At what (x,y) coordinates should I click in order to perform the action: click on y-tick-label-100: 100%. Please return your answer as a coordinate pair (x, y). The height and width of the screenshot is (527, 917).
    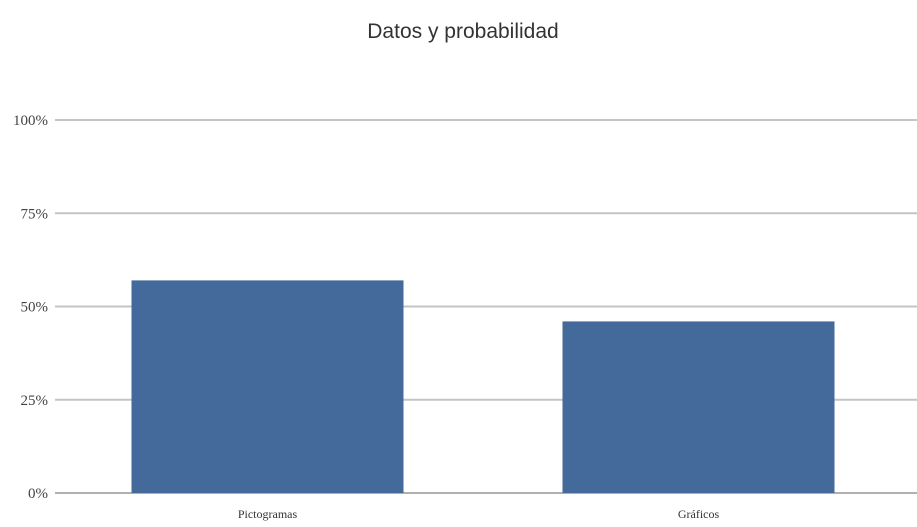
    Looking at the image, I should click on (30, 121).